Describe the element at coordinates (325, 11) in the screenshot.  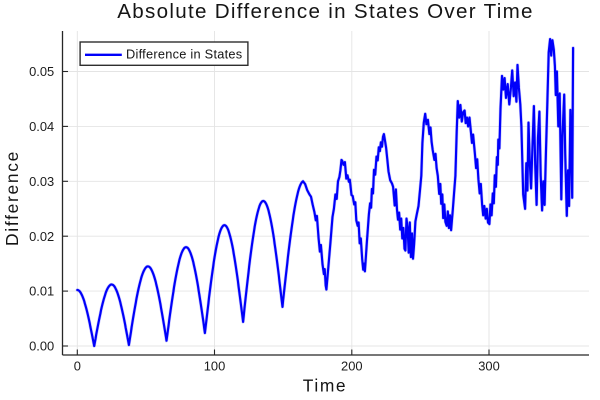
I see `svg-text:Absolute Difference in States: Absolute Difference in States Over Time` at that location.